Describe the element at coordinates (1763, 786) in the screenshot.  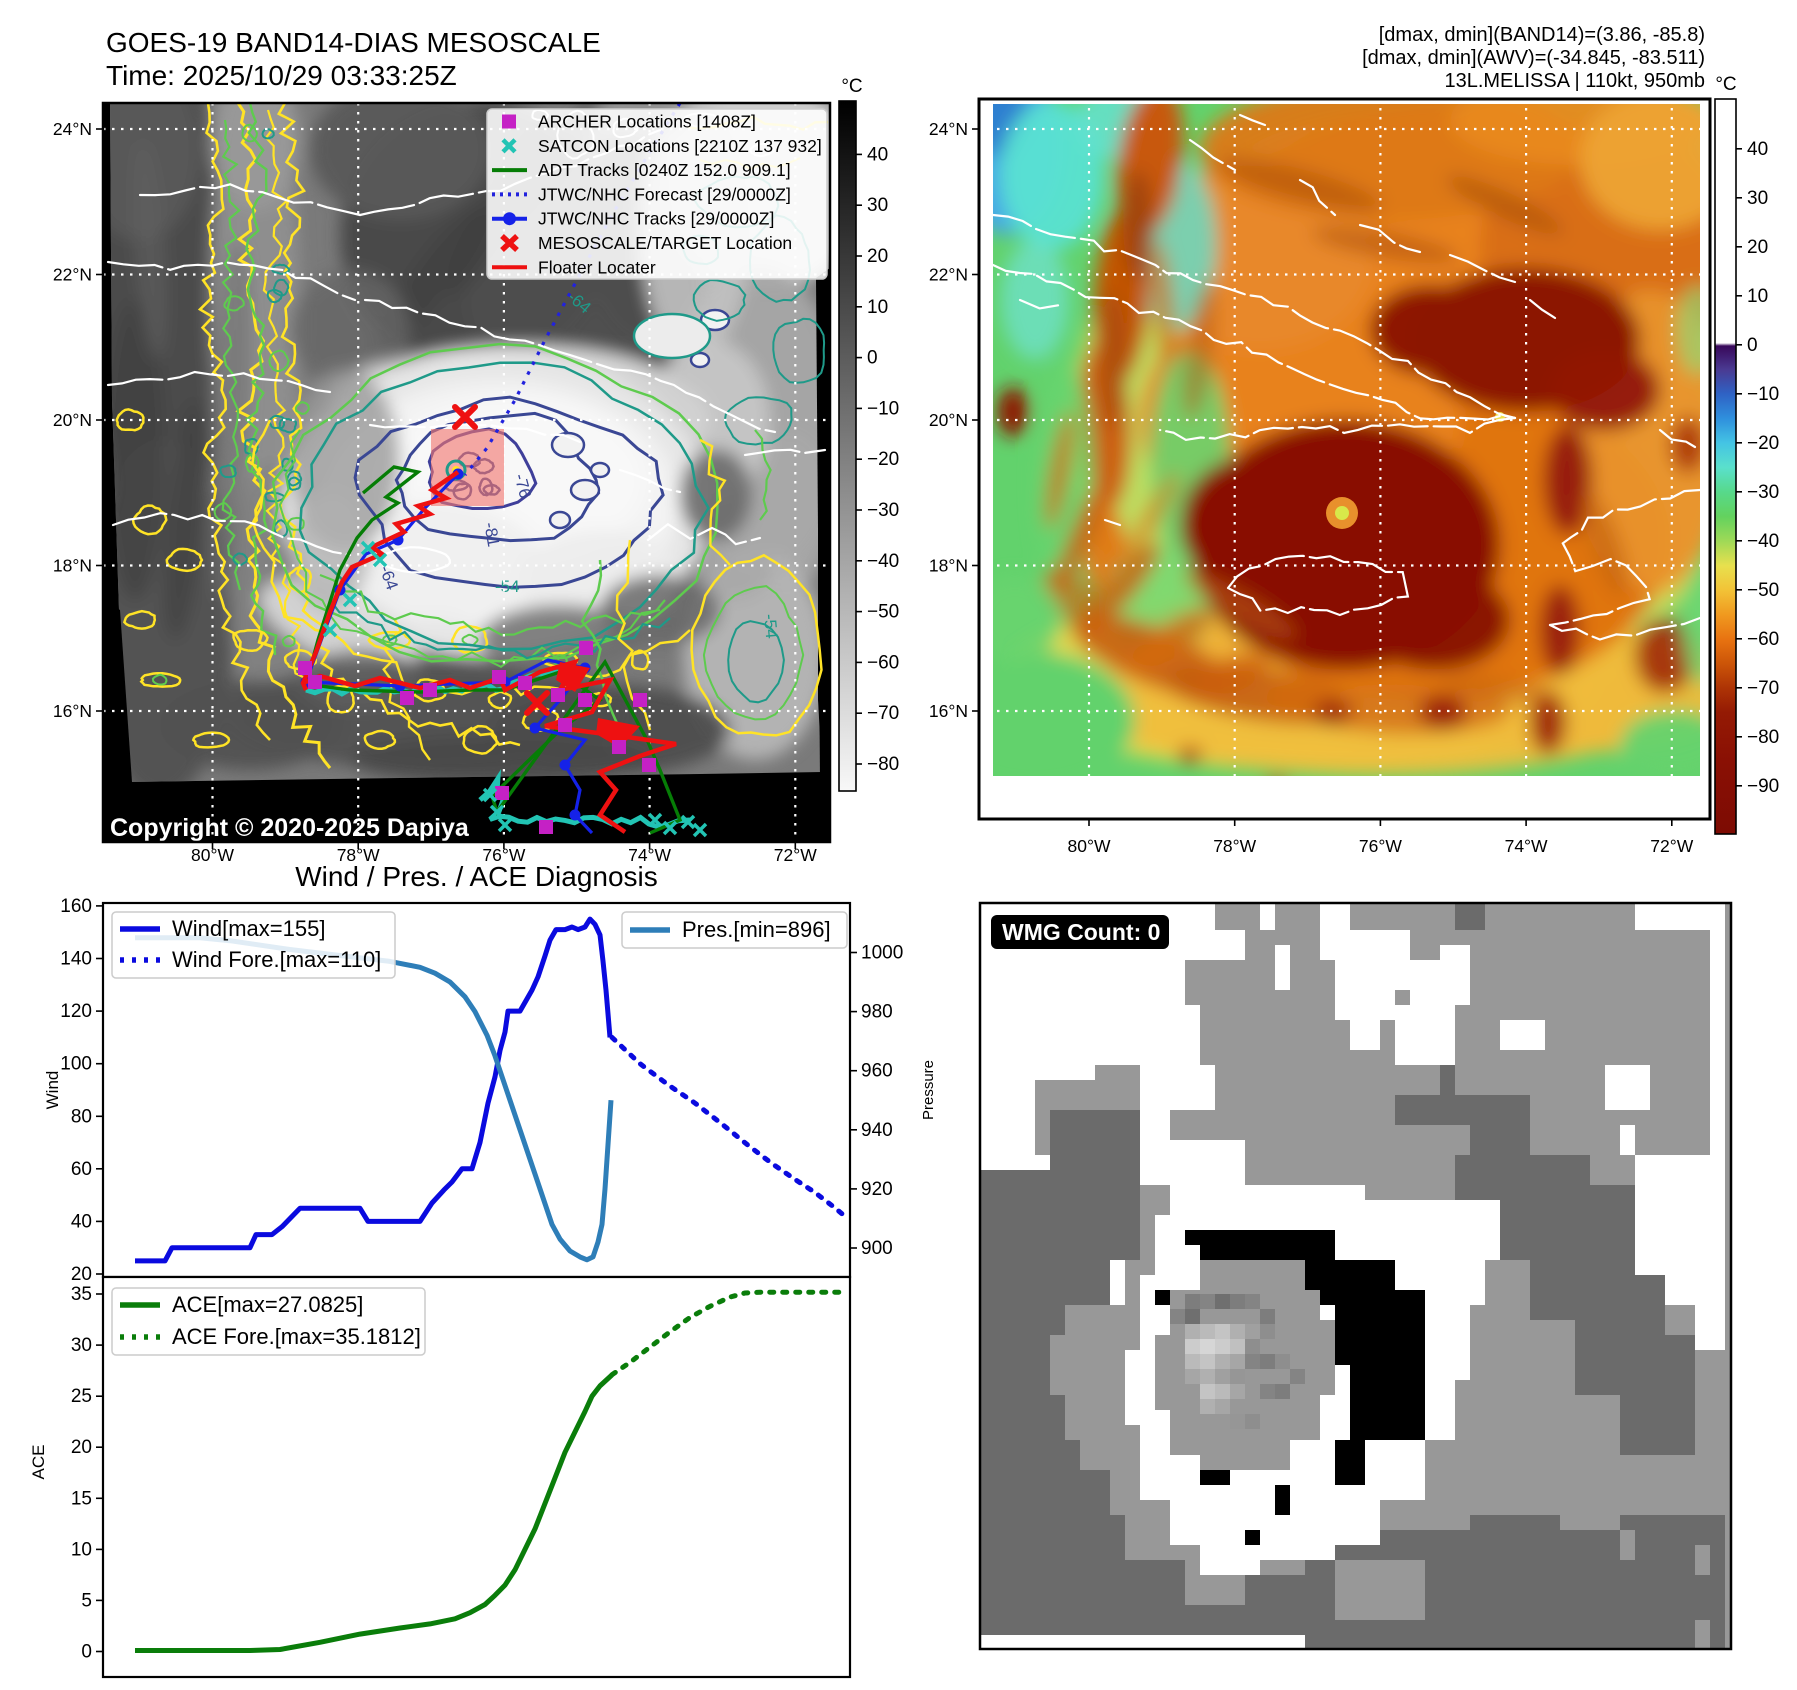
I see `svg-text: −90` at that location.